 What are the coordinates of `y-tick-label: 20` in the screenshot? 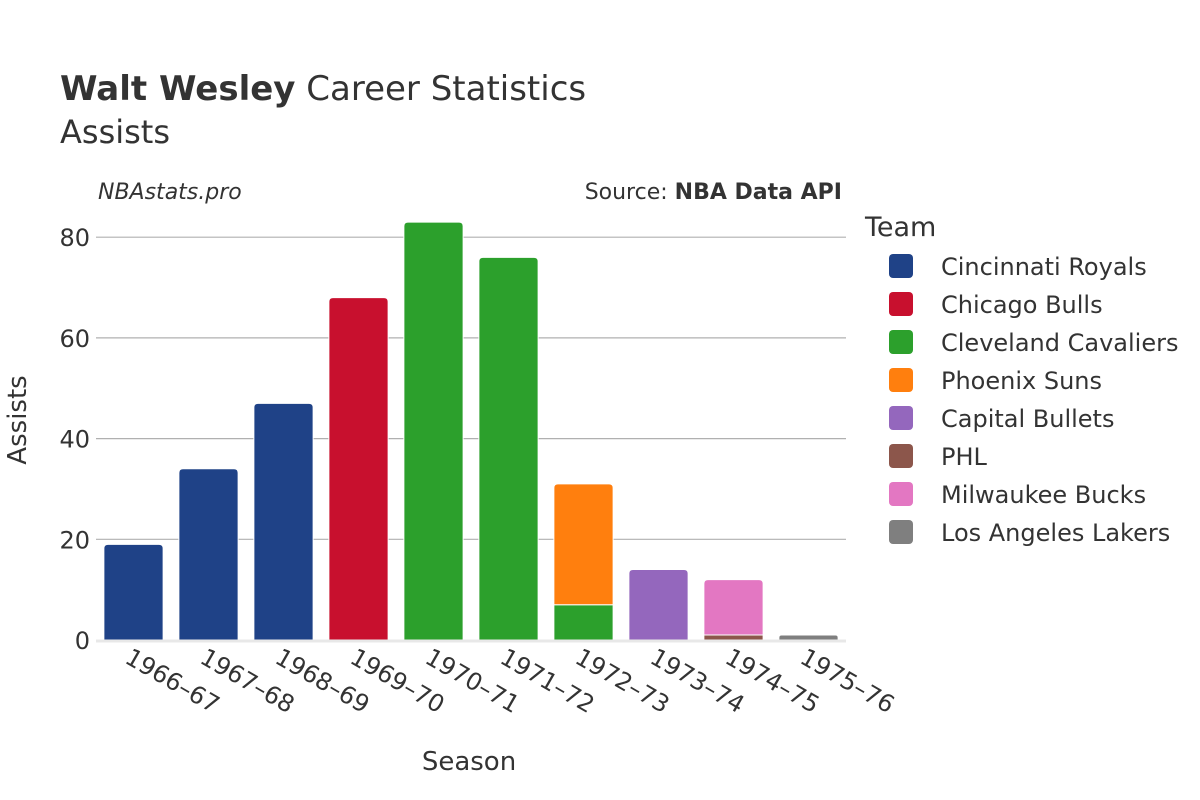 It's located at (74, 540).